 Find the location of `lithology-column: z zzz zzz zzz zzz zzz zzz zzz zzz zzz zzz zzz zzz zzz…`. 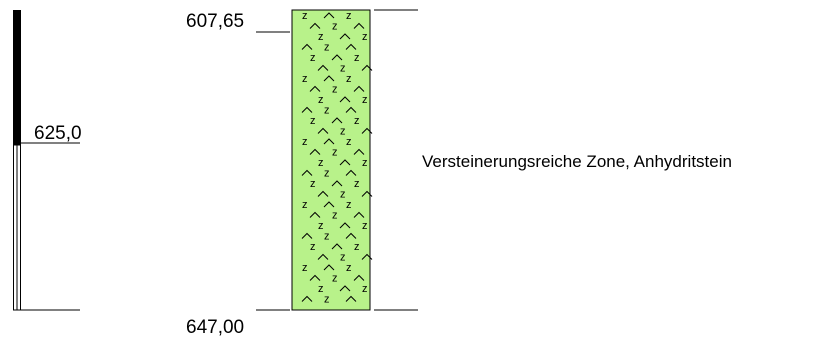

lithology-column: z zzz zzz zzz zzz zzz zzz zzz zzz zzz zzz zzz zzz zzz… is located at coordinates (332, 160).